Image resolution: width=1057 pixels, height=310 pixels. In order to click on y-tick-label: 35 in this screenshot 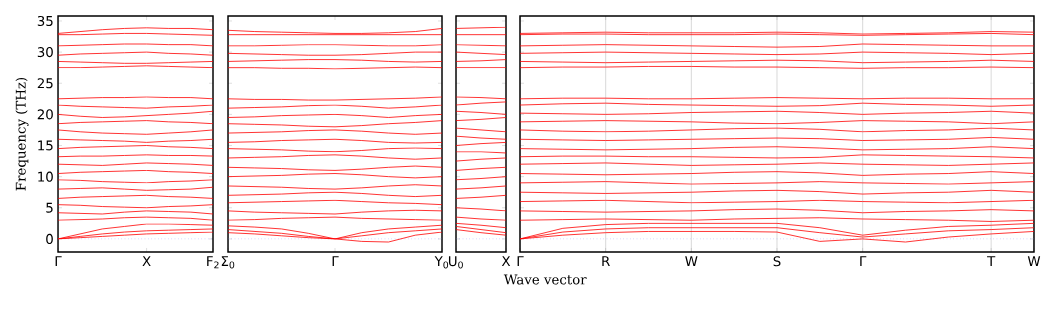, I will do `click(45, 21)`.